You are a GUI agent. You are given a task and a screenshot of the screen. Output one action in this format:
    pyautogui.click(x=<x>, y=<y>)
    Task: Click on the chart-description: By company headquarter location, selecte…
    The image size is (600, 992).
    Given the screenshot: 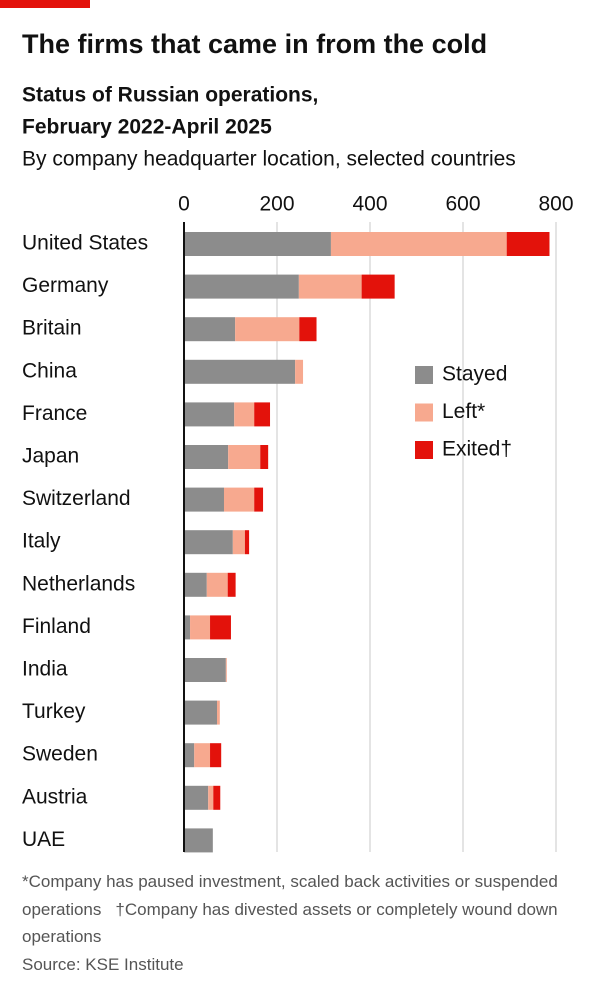 What is the action you would take?
    pyautogui.click(x=269, y=159)
    